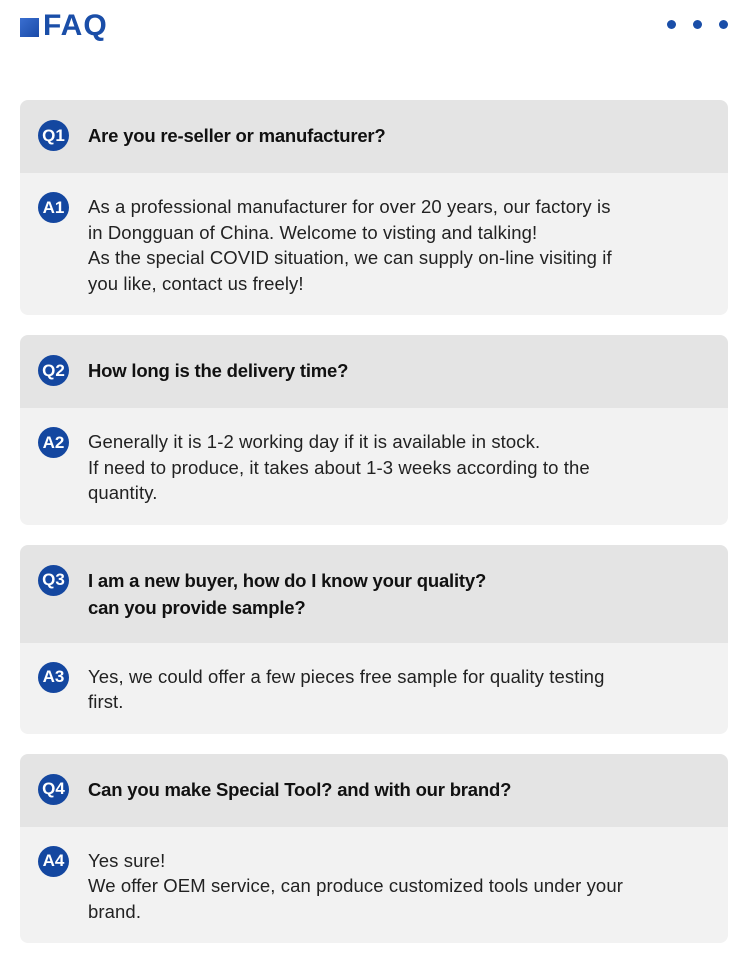 Image resolution: width=750 pixels, height=976 pixels. What do you see at coordinates (374, 371) in the screenshot?
I see `question-row: Q2 How long is the delivery time?` at bounding box center [374, 371].